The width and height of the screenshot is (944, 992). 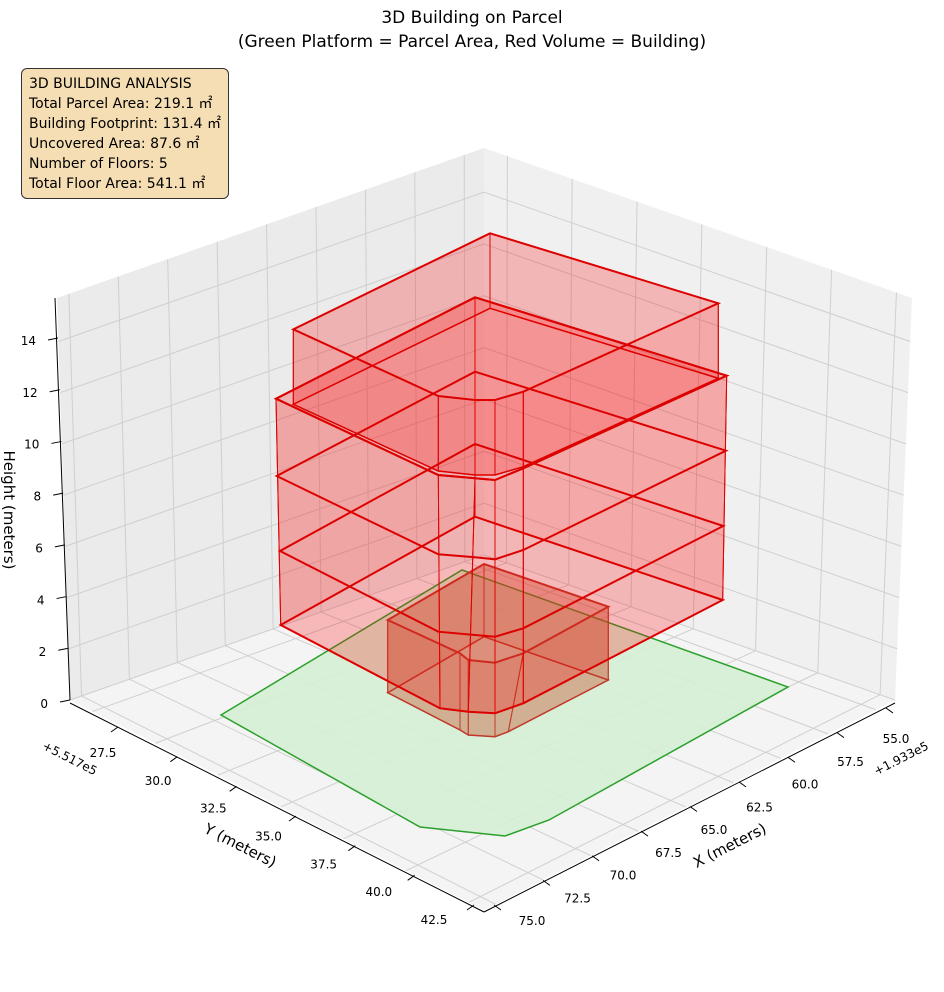 What do you see at coordinates (110, 84) in the screenshot?
I see `info-heading: 3D BUILDING ANALYSIS` at bounding box center [110, 84].